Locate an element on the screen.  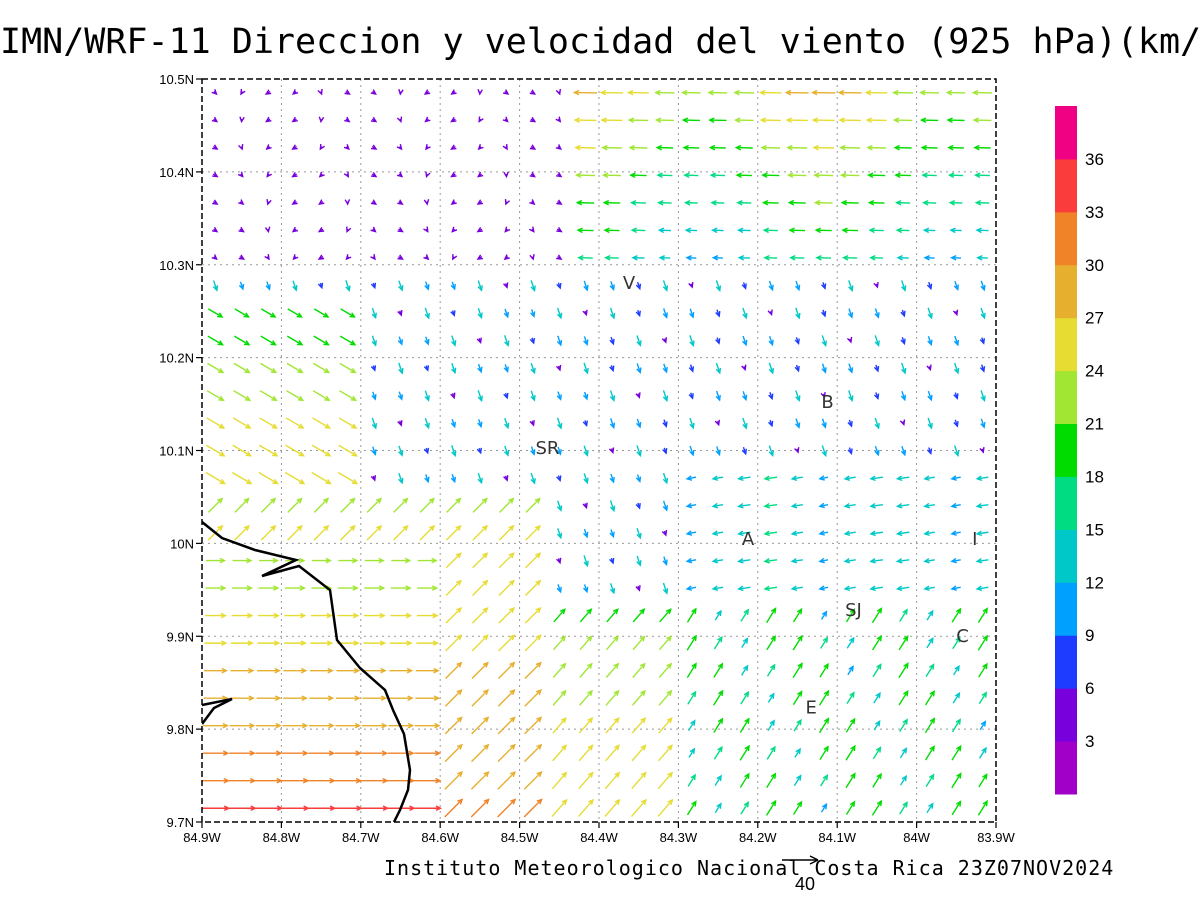
x-tick-label: 84.8W is located at coordinates (282, 837).